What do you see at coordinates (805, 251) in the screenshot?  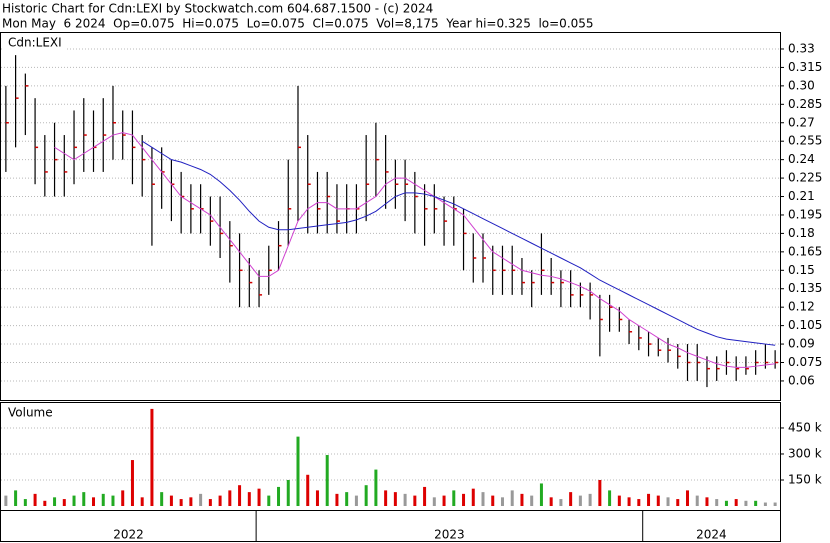 I see `y-tick-label: 0.165` at bounding box center [805, 251].